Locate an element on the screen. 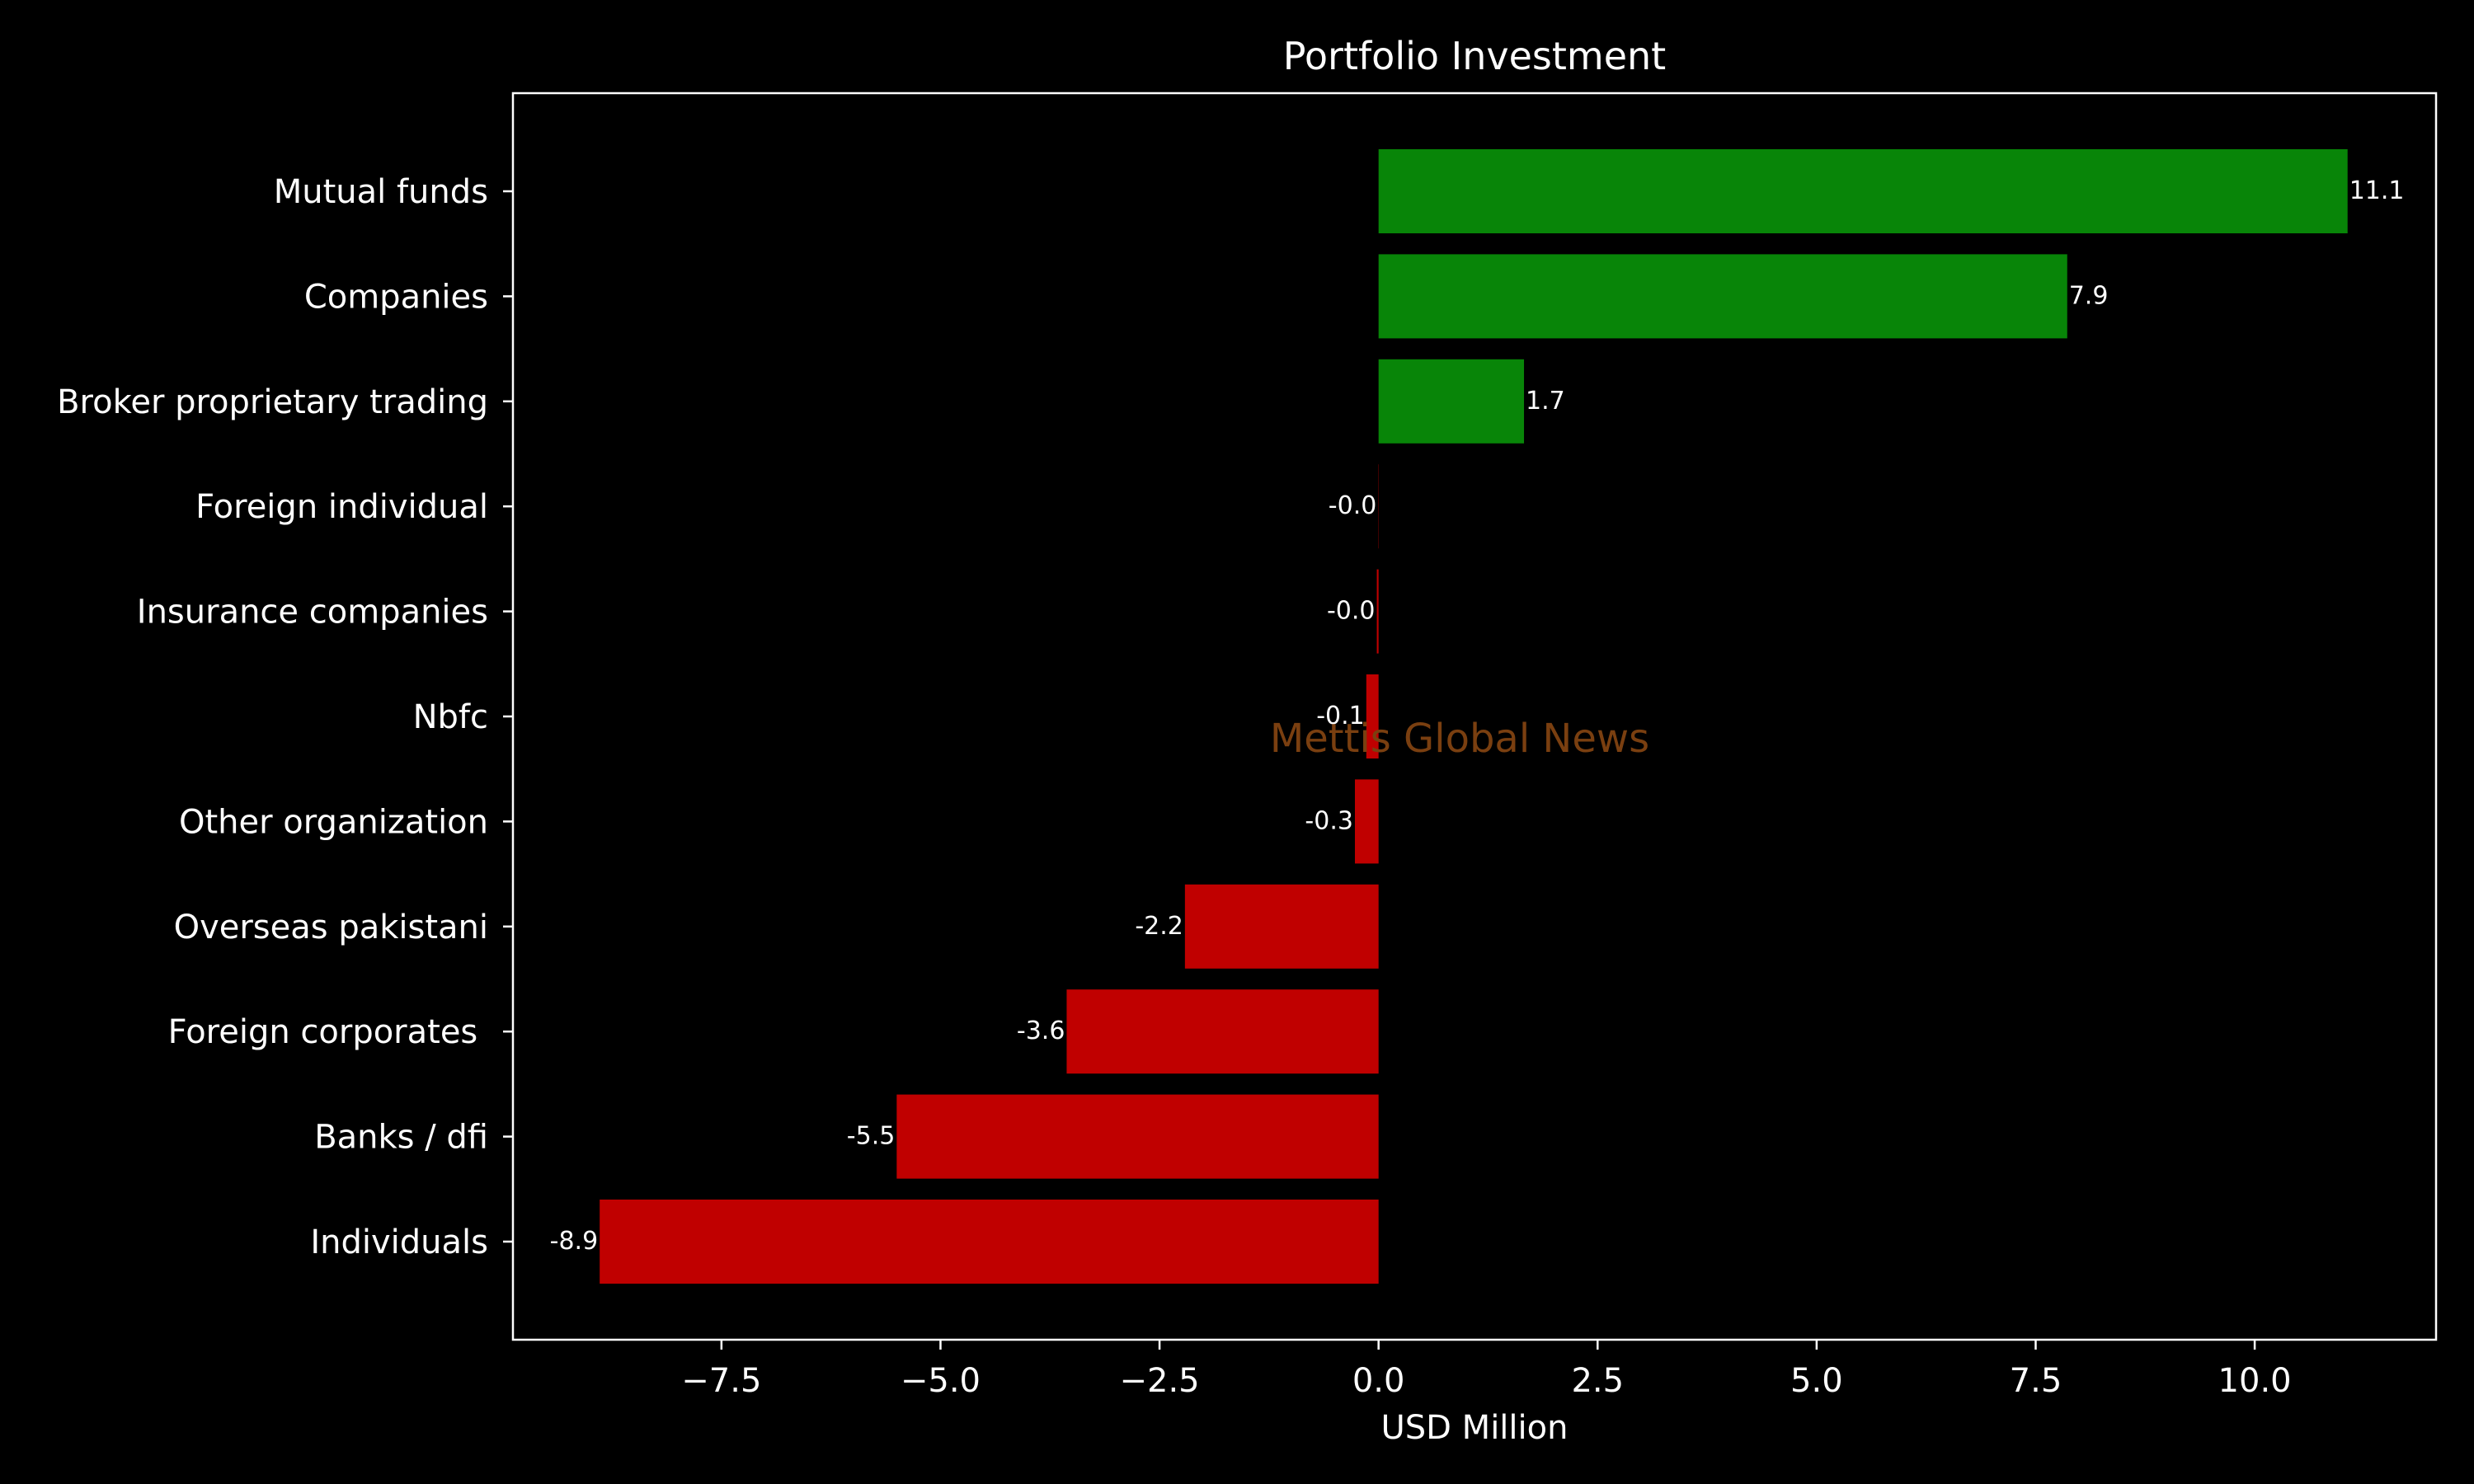 This screenshot has height=1484, width=2474. bar-data-label: -5.5 is located at coordinates (871, 1136).